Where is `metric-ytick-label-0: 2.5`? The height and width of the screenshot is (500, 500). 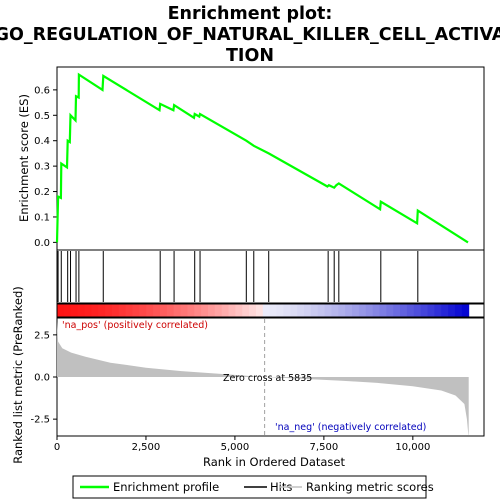 metric-ytick-label-0: 2.5 is located at coordinates (42, 335).